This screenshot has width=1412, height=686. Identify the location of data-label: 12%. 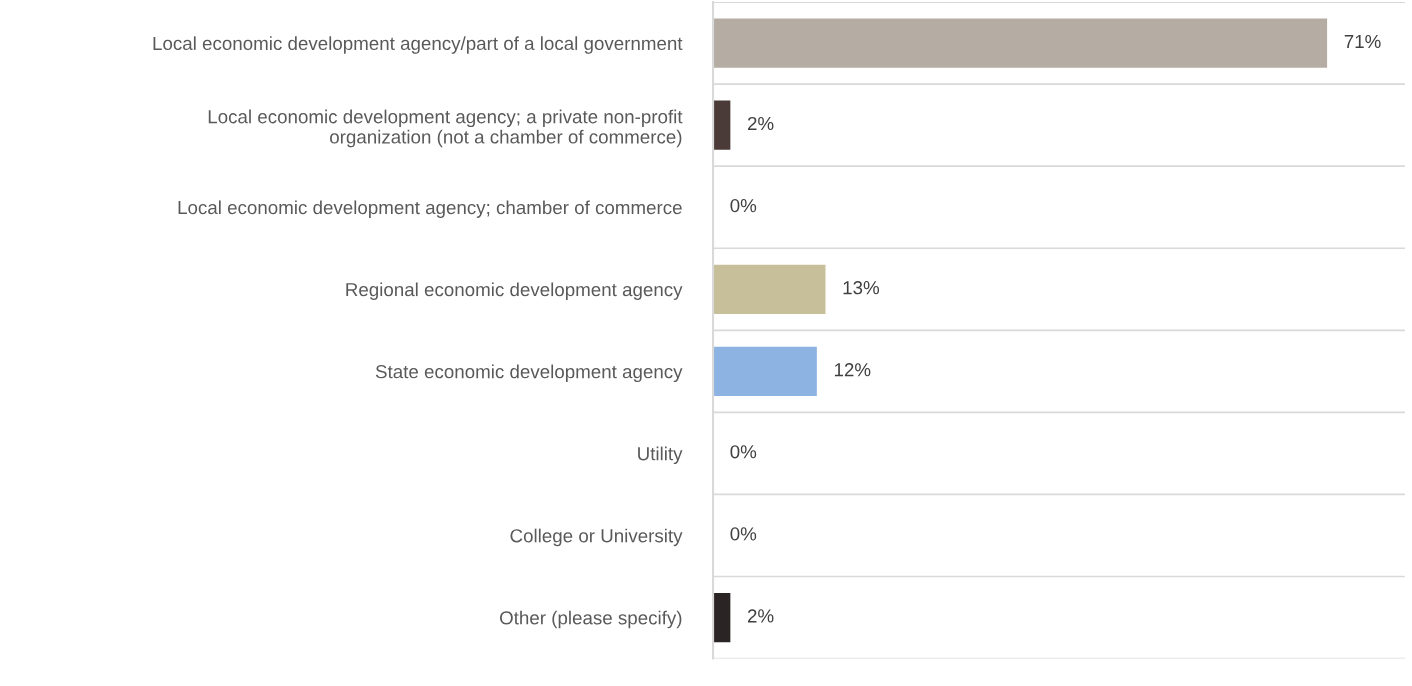
(852, 370).